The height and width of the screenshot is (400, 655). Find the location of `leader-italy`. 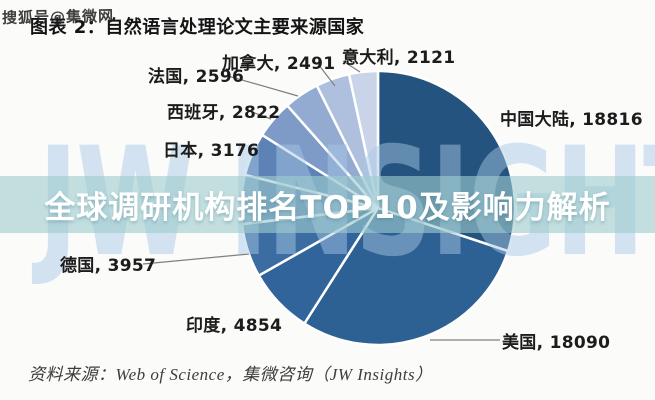

leader-italy is located at coordinates (351, 66).